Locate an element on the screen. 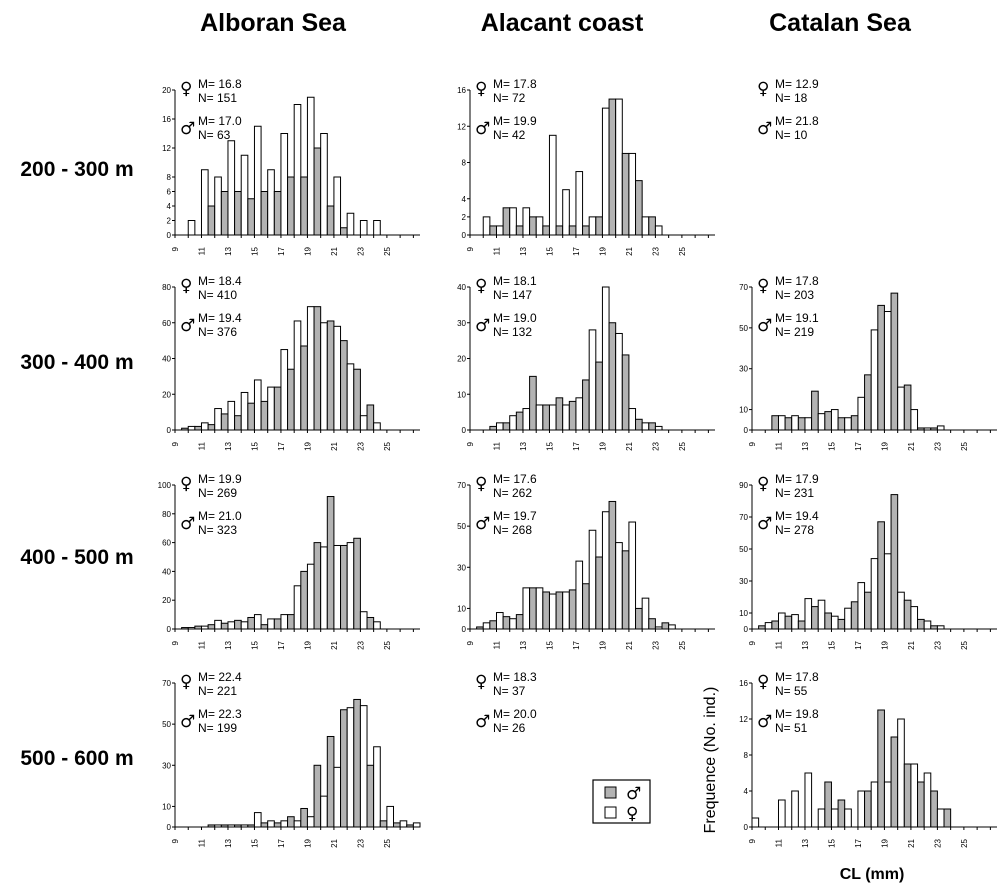 The width and height of the screenshot is (999, 889). female-mean: M= 17.6 is located at coordinates (515, 479).